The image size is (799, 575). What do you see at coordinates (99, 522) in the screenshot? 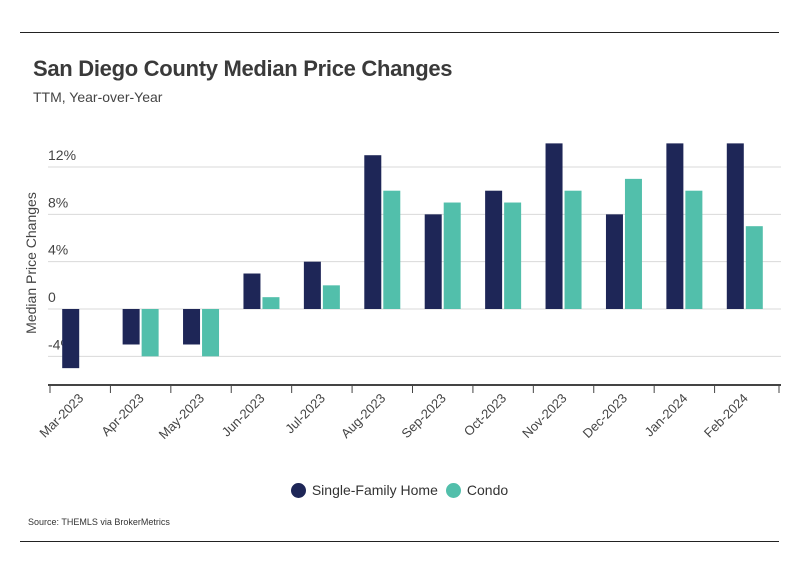
I see `source-note: Source: THEMLS via BrokerMetrics` at bounding box center [99, 522].